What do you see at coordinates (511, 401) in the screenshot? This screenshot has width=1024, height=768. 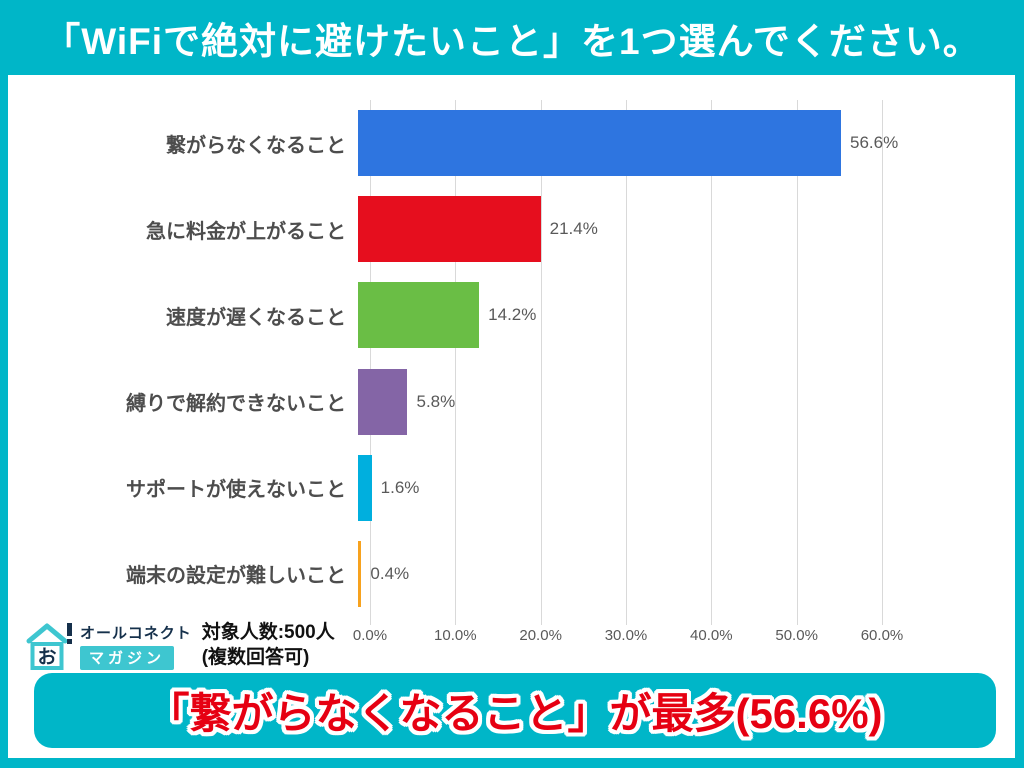 I see `bar-row: 縛りで解約できないこと 5.8%` at bounding box center [511, 401].